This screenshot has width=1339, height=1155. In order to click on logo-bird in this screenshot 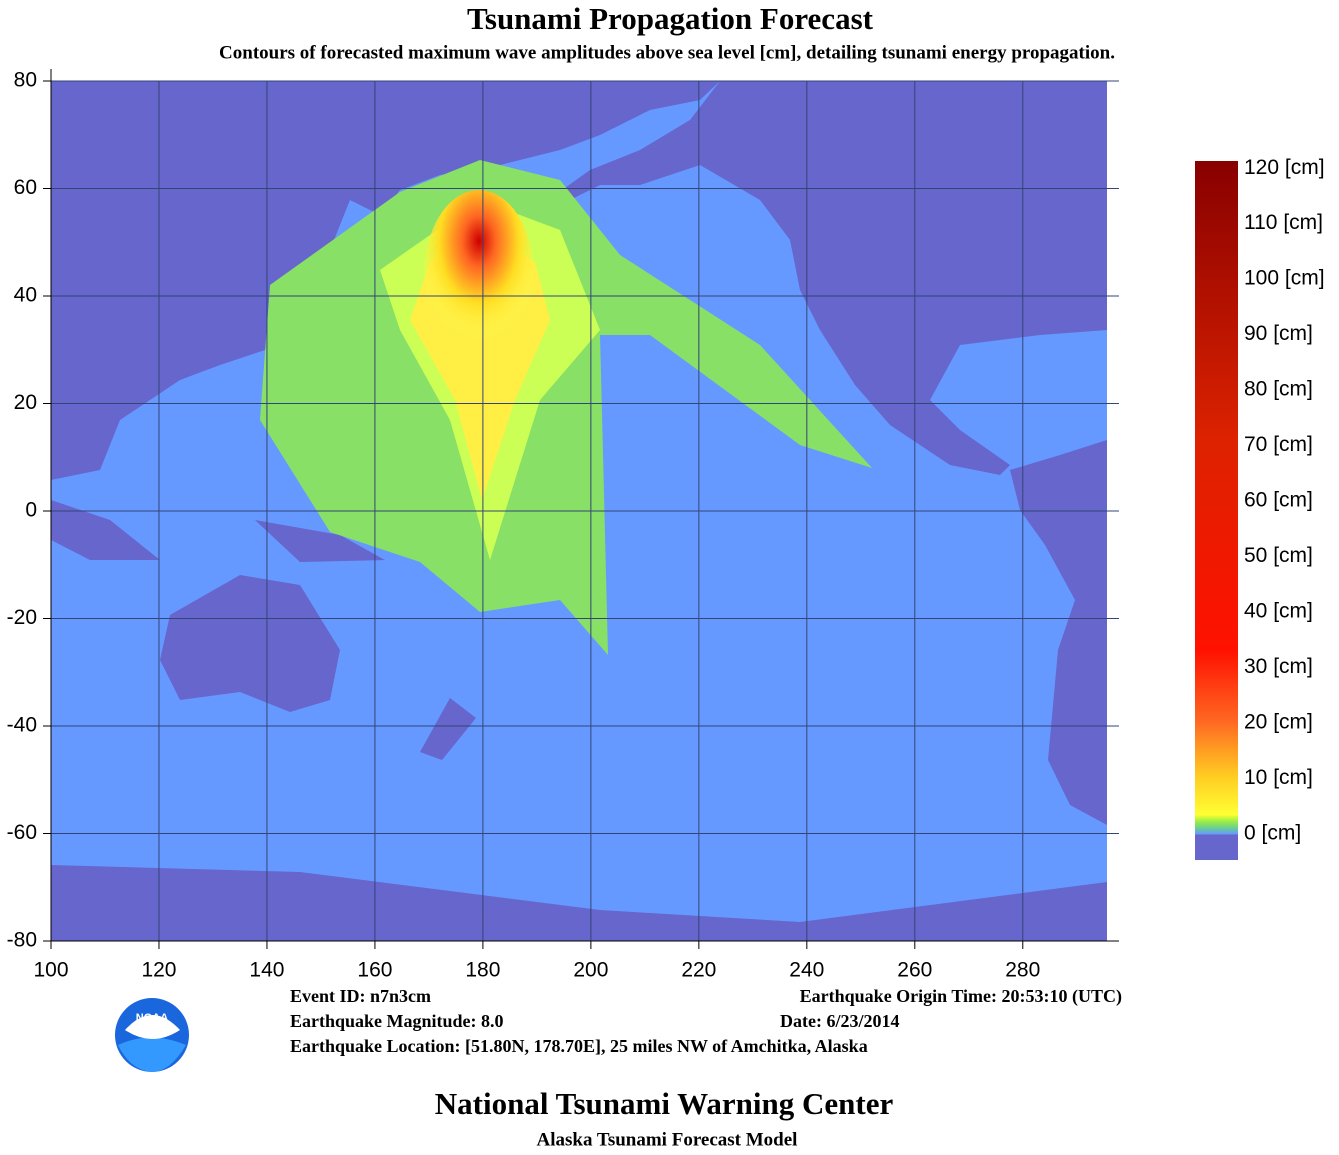, I will do `click(152, 1027)`.